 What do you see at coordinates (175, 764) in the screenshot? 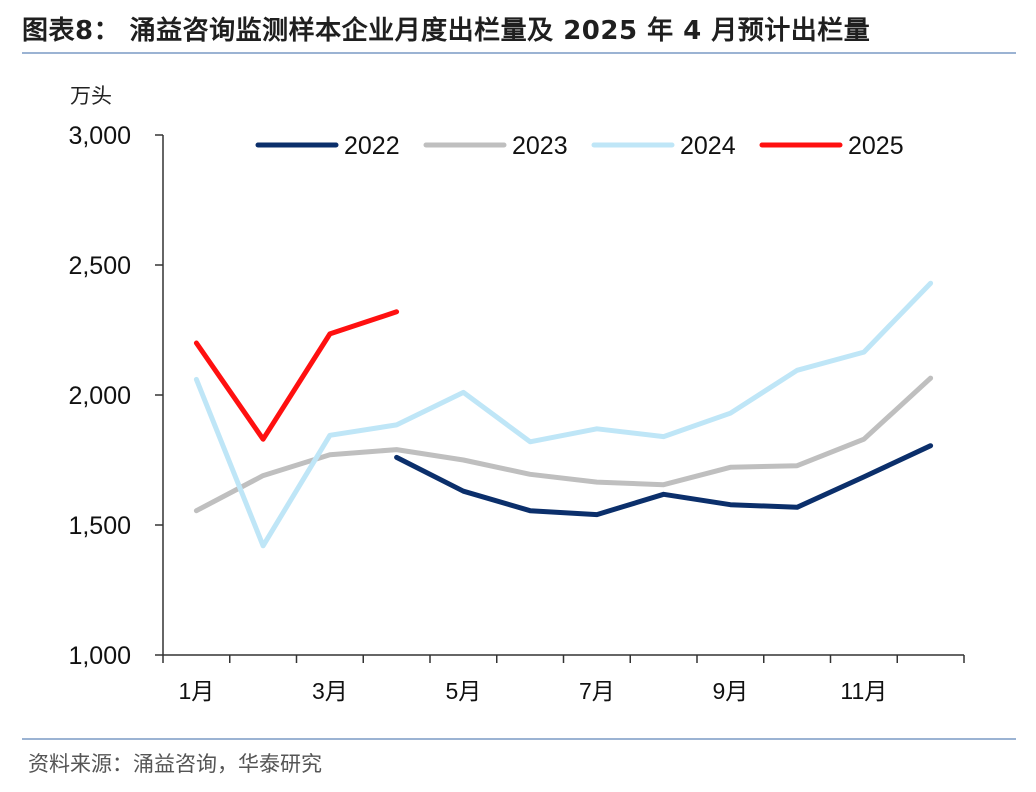
I see `source-note: 资料来源：涌益咨询，华泰研究` at bounding box center [175, 764].